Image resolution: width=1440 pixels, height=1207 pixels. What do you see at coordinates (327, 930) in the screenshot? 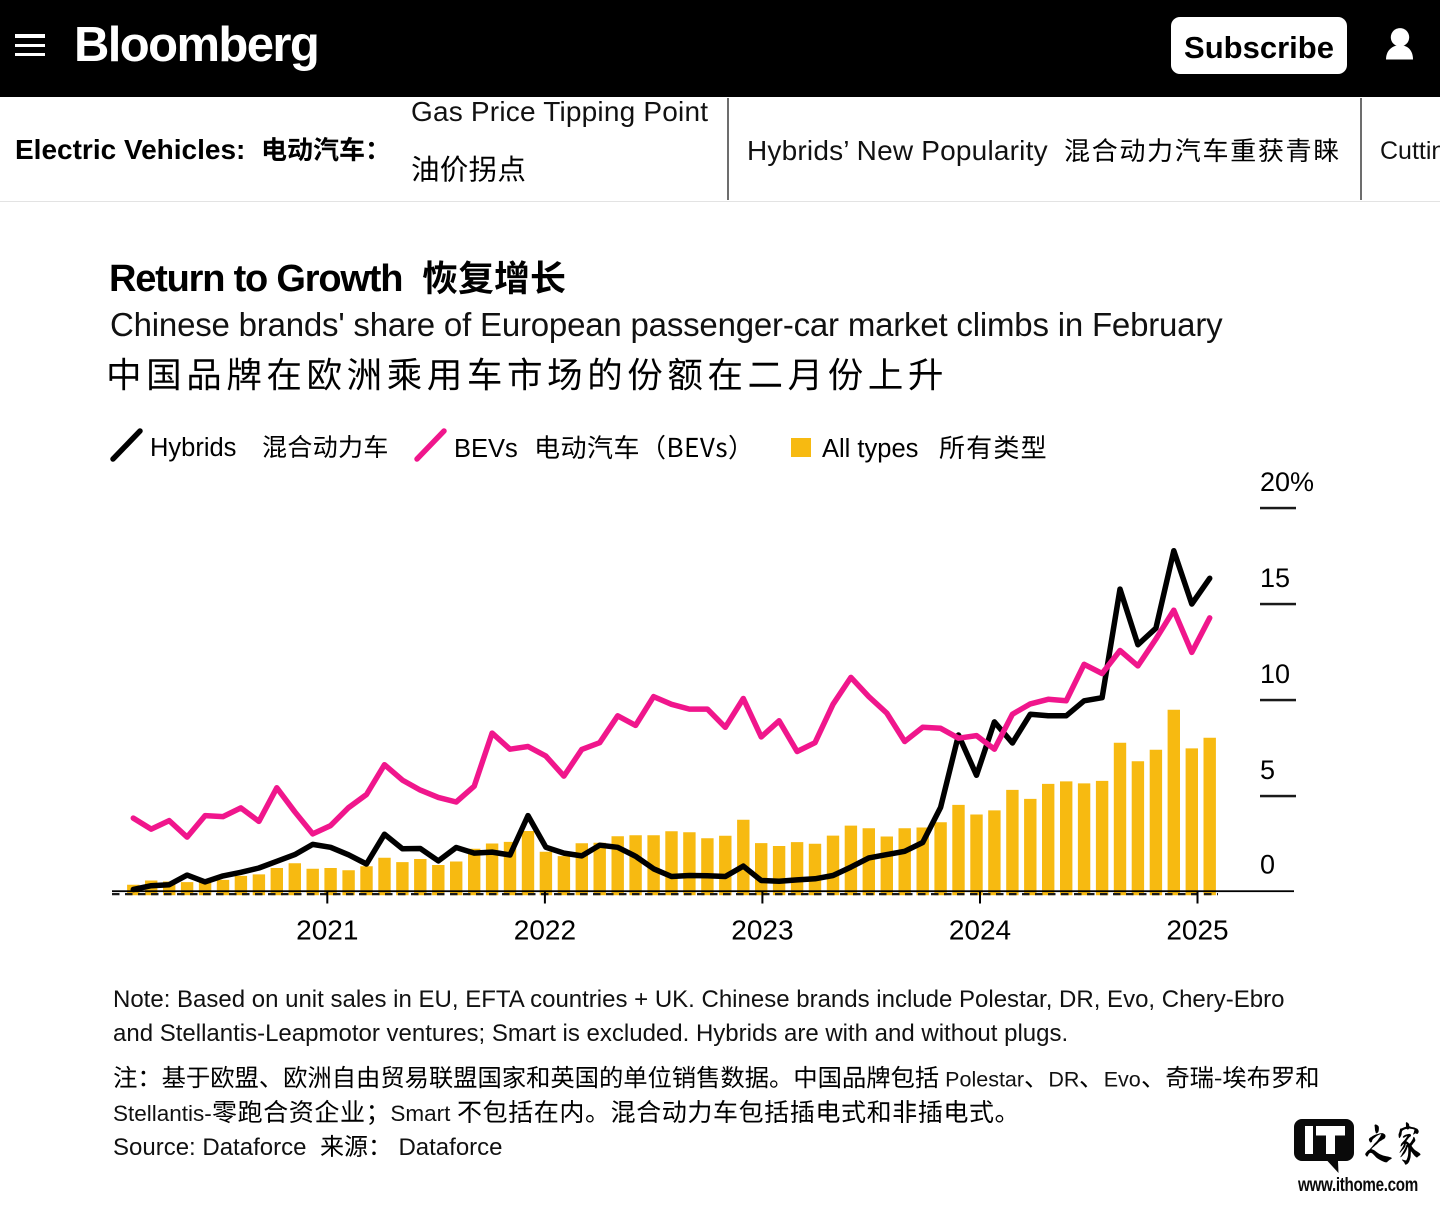
I see `svg-text: 2021` at bounding box center [327, 930].